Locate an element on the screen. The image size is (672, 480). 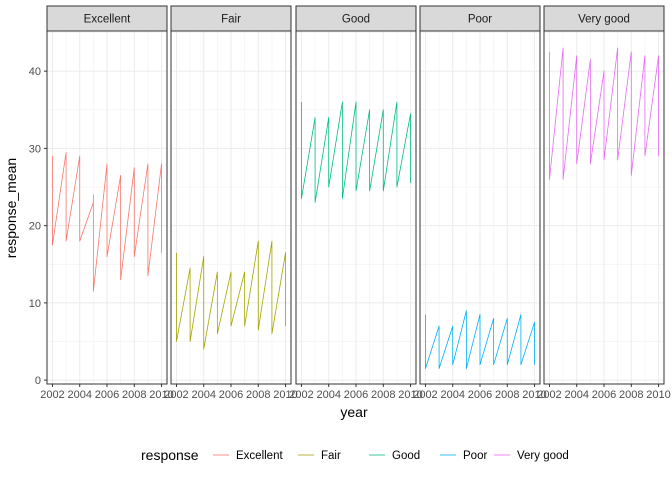
legend-label: Excellent is located at coordinates (259, 456).